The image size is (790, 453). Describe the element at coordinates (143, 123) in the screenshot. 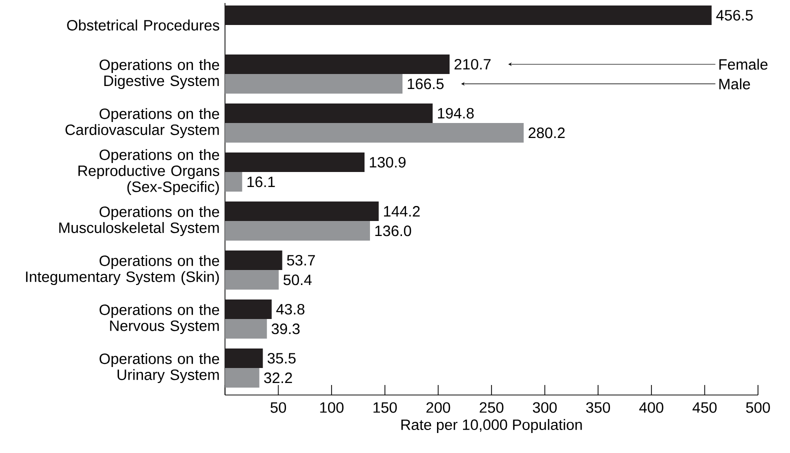

I see `y-tick-label: Operations on the Cardiovascular System` at that location.